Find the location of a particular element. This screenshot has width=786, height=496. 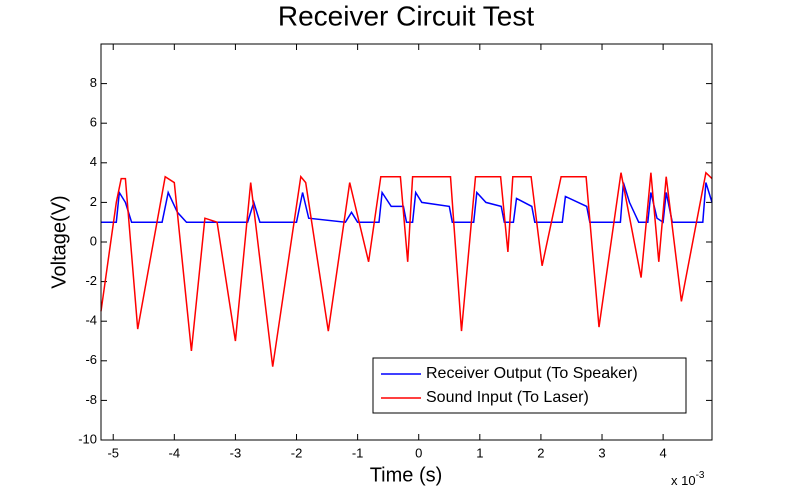

y-tick-label: -10 is located at coordinates (87, 438).